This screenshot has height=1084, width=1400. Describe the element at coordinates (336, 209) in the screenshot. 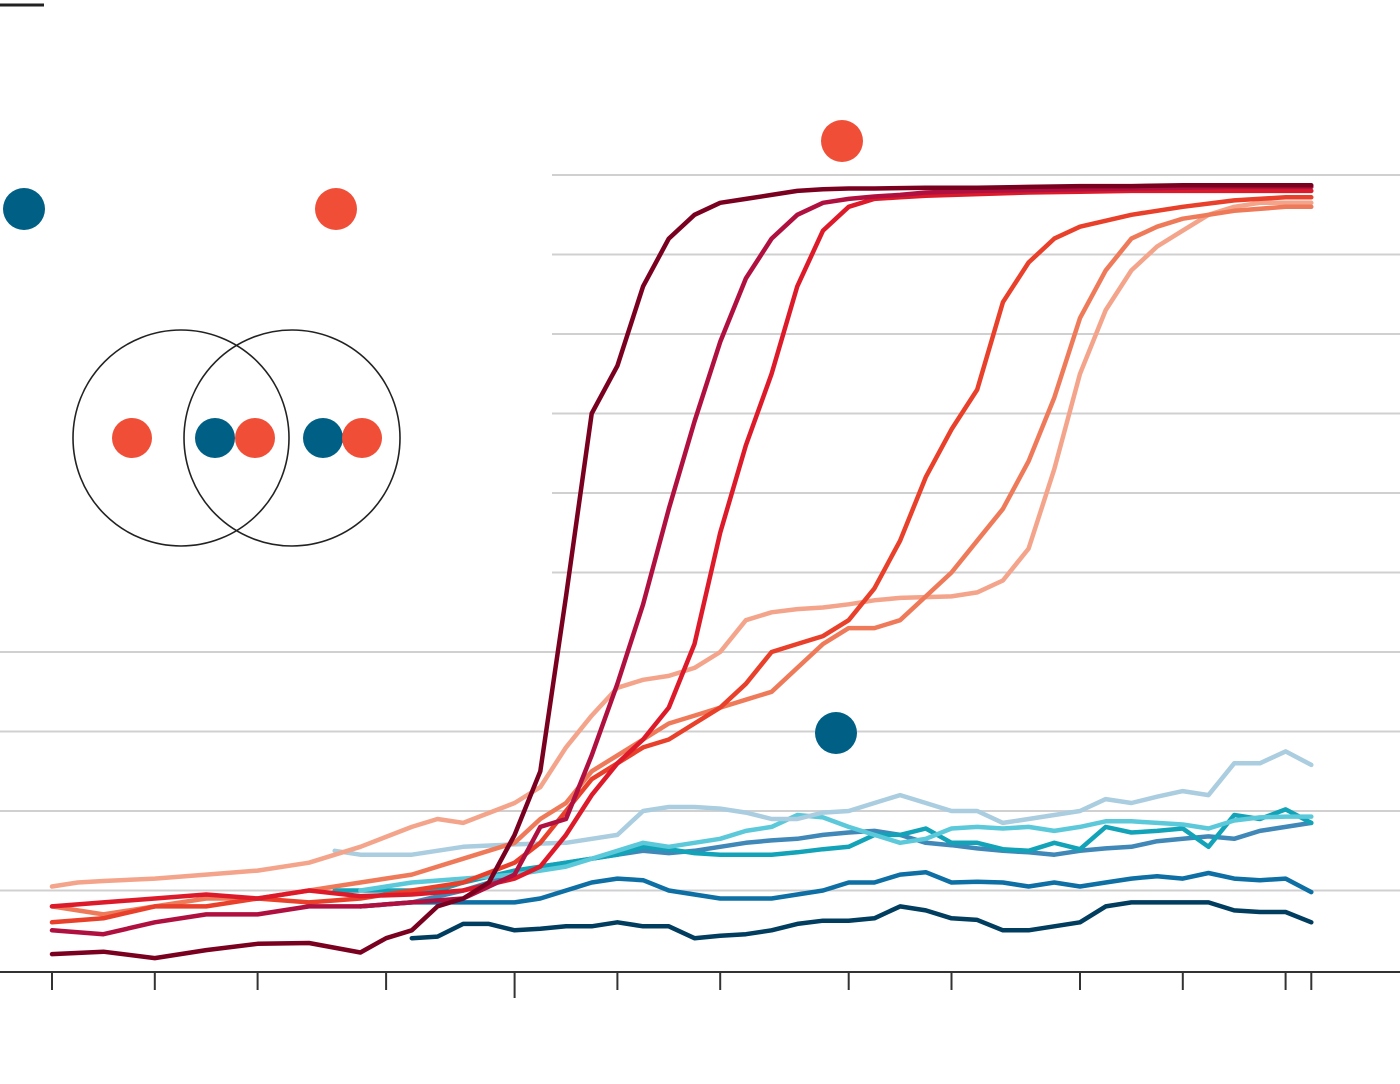

I see `red-marker-top` at that location.